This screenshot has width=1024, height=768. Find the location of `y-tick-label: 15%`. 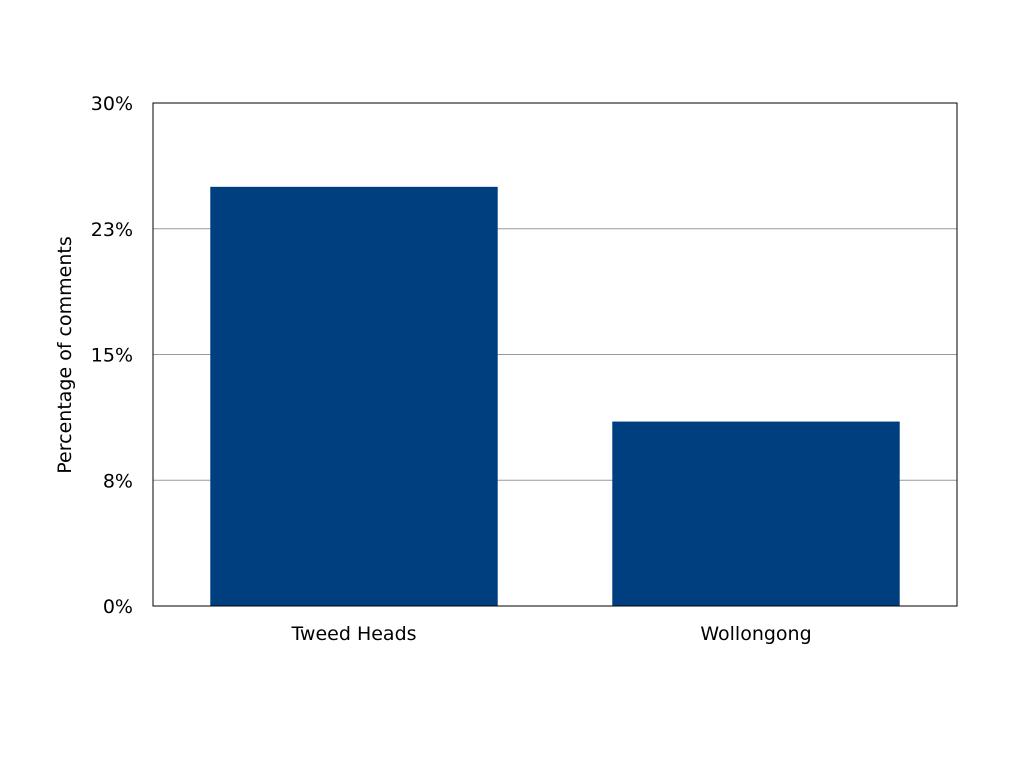

y-tick-label: 15% is located at coordinates (112, 356).